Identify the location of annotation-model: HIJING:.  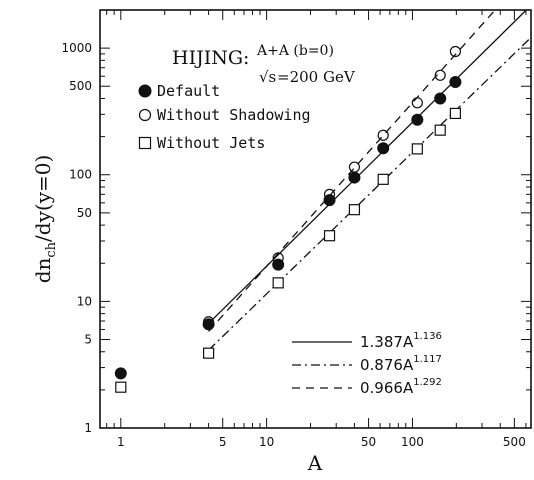
(210, 58).